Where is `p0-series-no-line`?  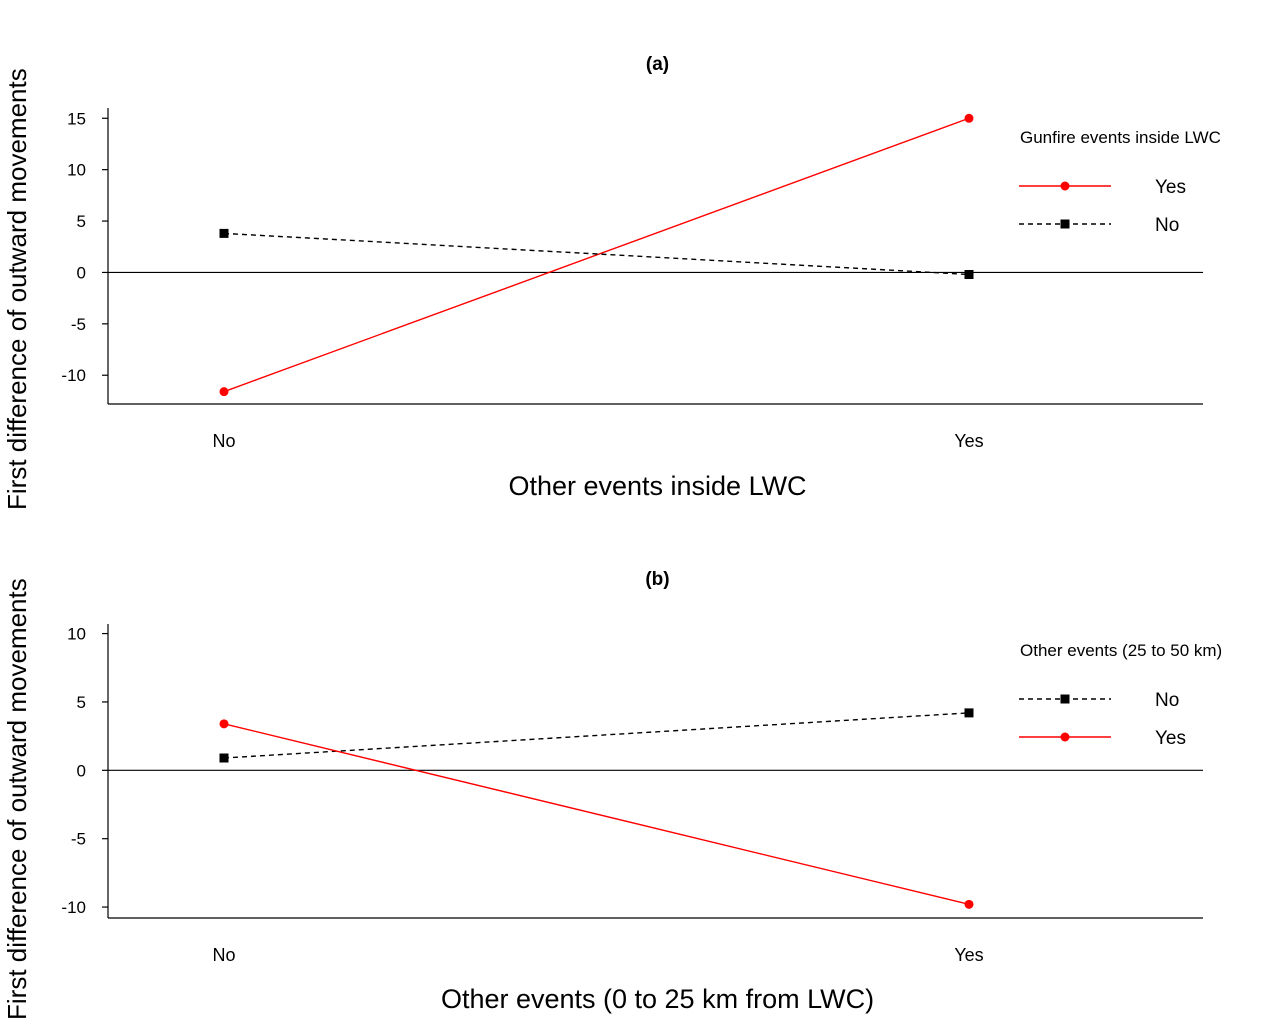
p0-series-no-line is located at coordinates (596, 254).